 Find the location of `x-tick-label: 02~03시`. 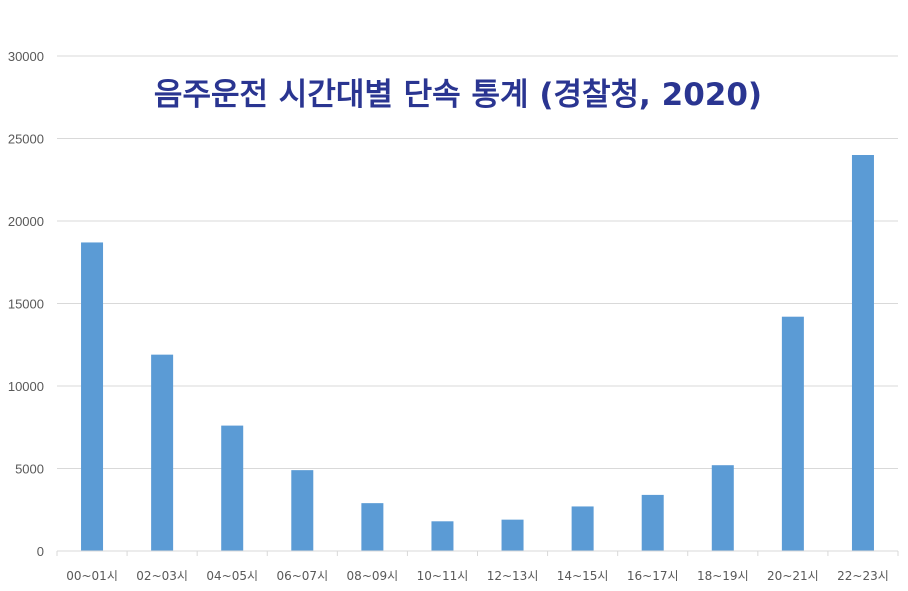

x-tick-label: 02~03시 is located at coordinates (162, 576).